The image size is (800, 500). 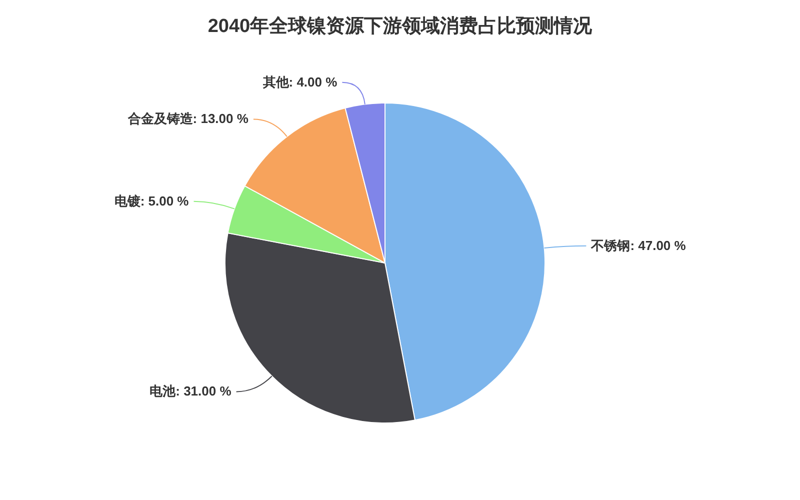 I want to click on slice-label: 电镀: 5.00 %, so click(x=152, y=200).